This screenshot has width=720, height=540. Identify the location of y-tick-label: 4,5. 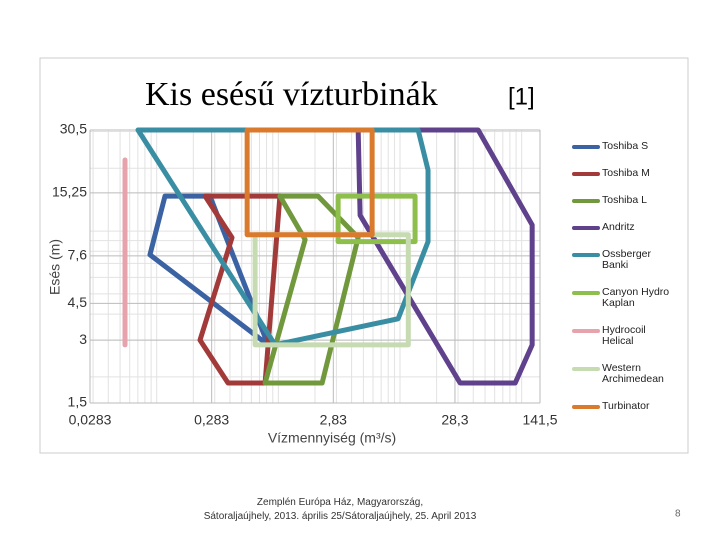
(78, 302).